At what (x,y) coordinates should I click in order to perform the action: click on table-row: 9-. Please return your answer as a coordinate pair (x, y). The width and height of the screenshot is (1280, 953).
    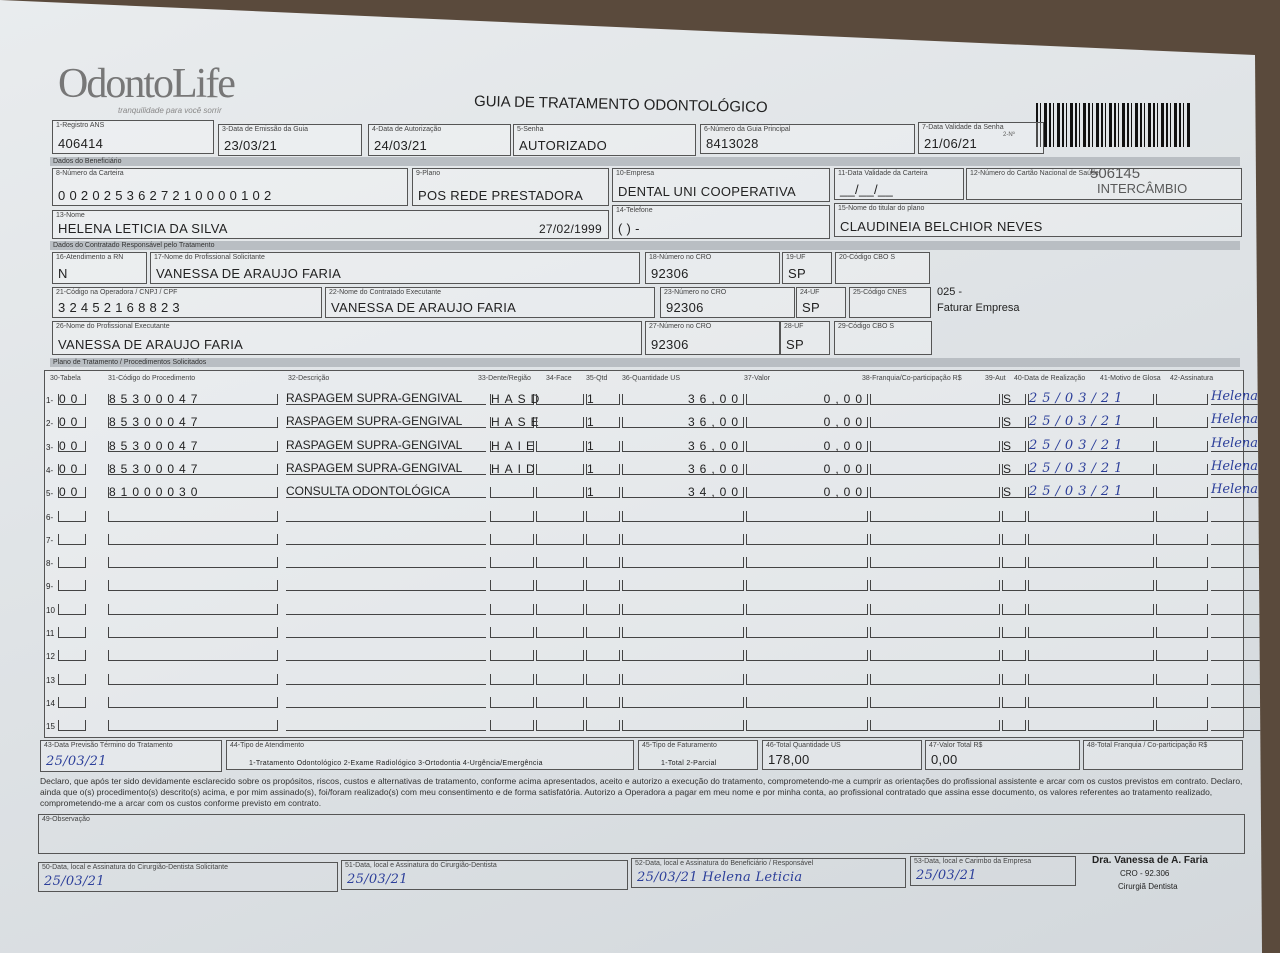
    Looking at the image, I should click on (654, 584).